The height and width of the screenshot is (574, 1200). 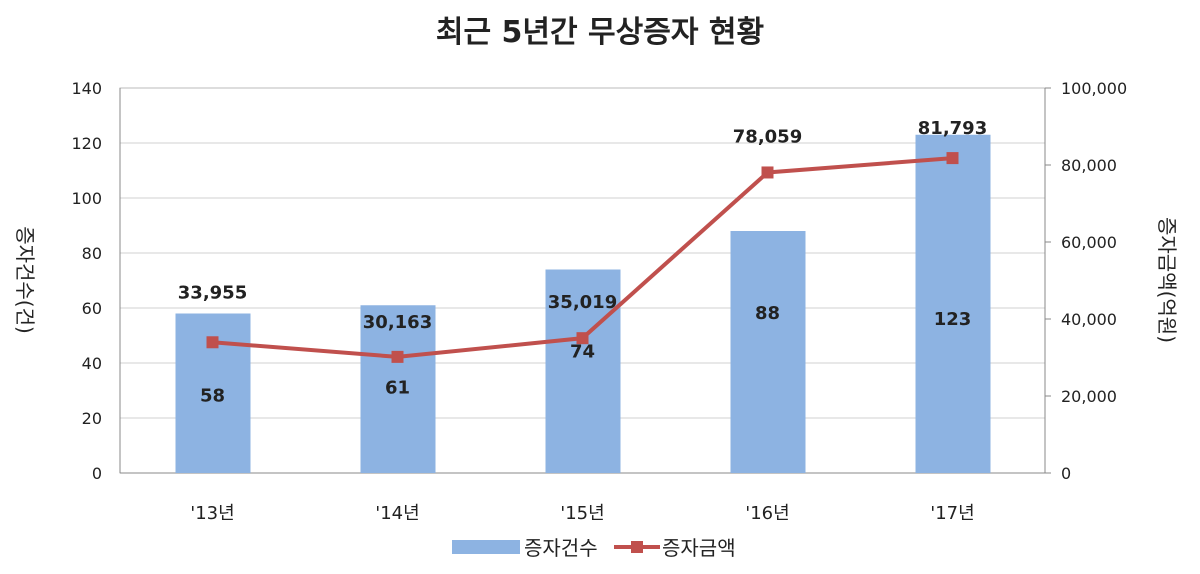 What do you see at coordinates (952, 128) in the screenshot?
I see `line-data-label: 81,793` at bounding box center [952, 128].